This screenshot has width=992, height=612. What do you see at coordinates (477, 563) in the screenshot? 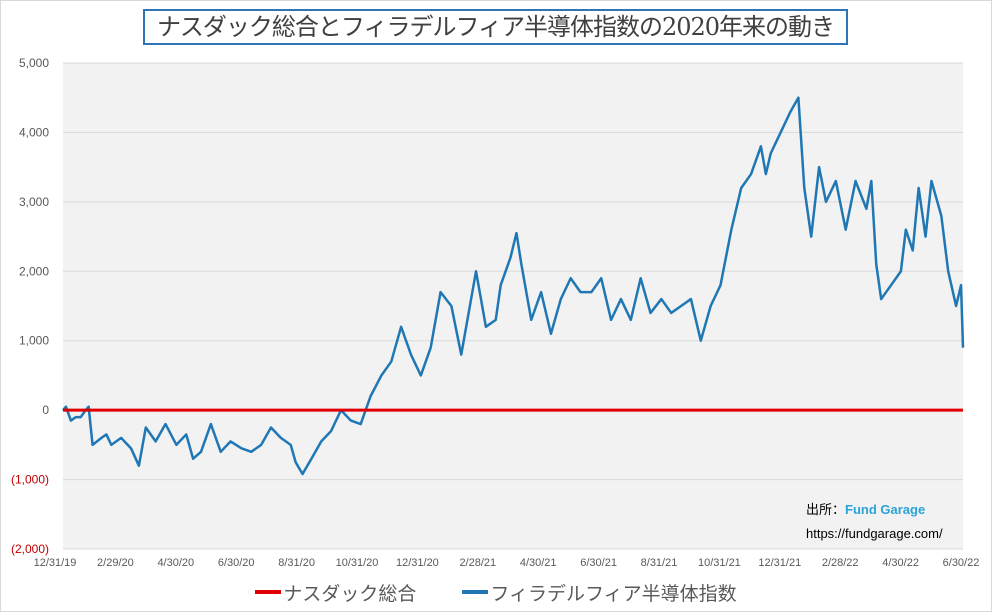
I see `x-tick-label: 2/28/21` at bounding box center [477, 563].